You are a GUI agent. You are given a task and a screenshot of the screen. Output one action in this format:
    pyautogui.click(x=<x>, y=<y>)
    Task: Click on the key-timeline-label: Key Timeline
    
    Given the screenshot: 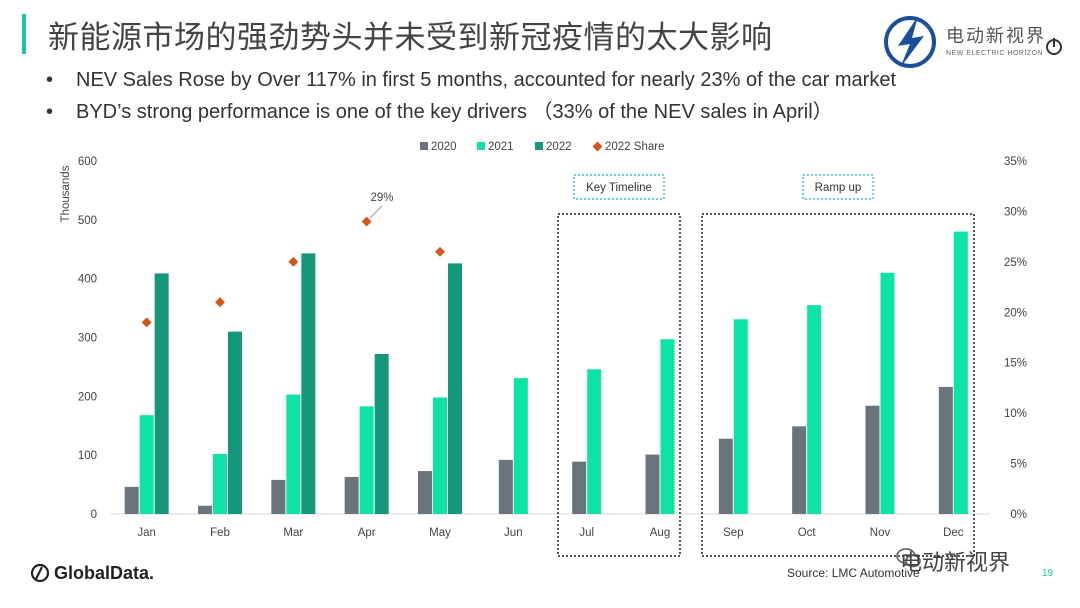 What is the action you would take?
    pyautogui.click(x=619, y=188)
    